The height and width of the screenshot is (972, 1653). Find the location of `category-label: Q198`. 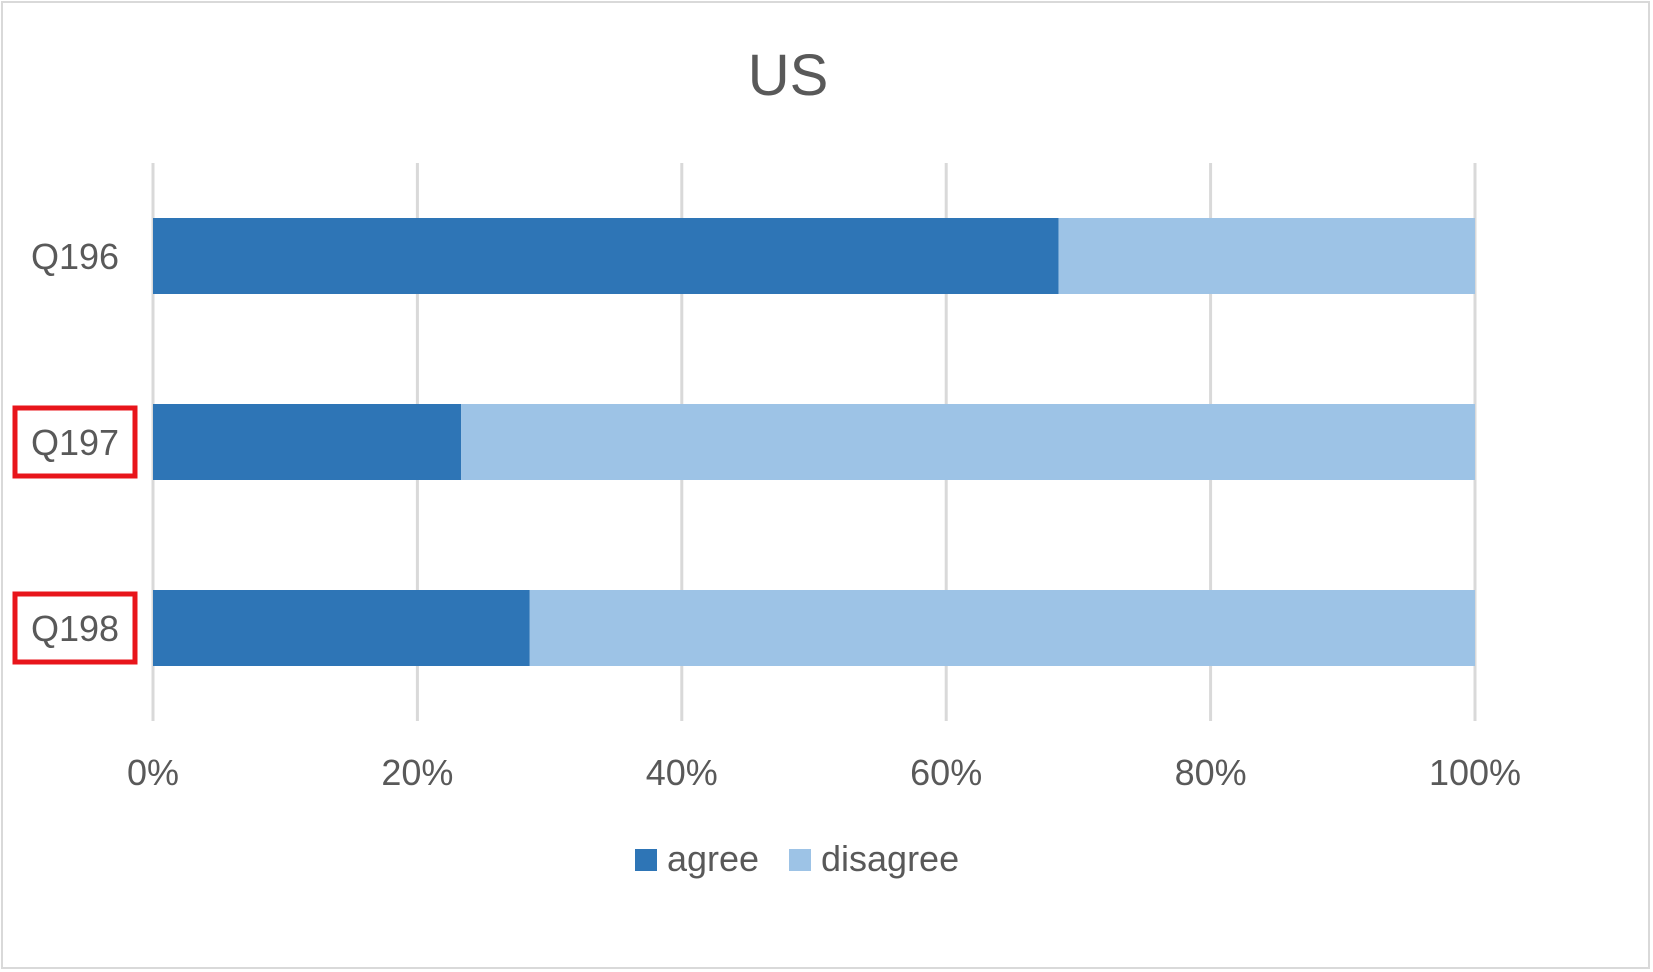

category-label: Q198 is located at coordinates (75, 628).